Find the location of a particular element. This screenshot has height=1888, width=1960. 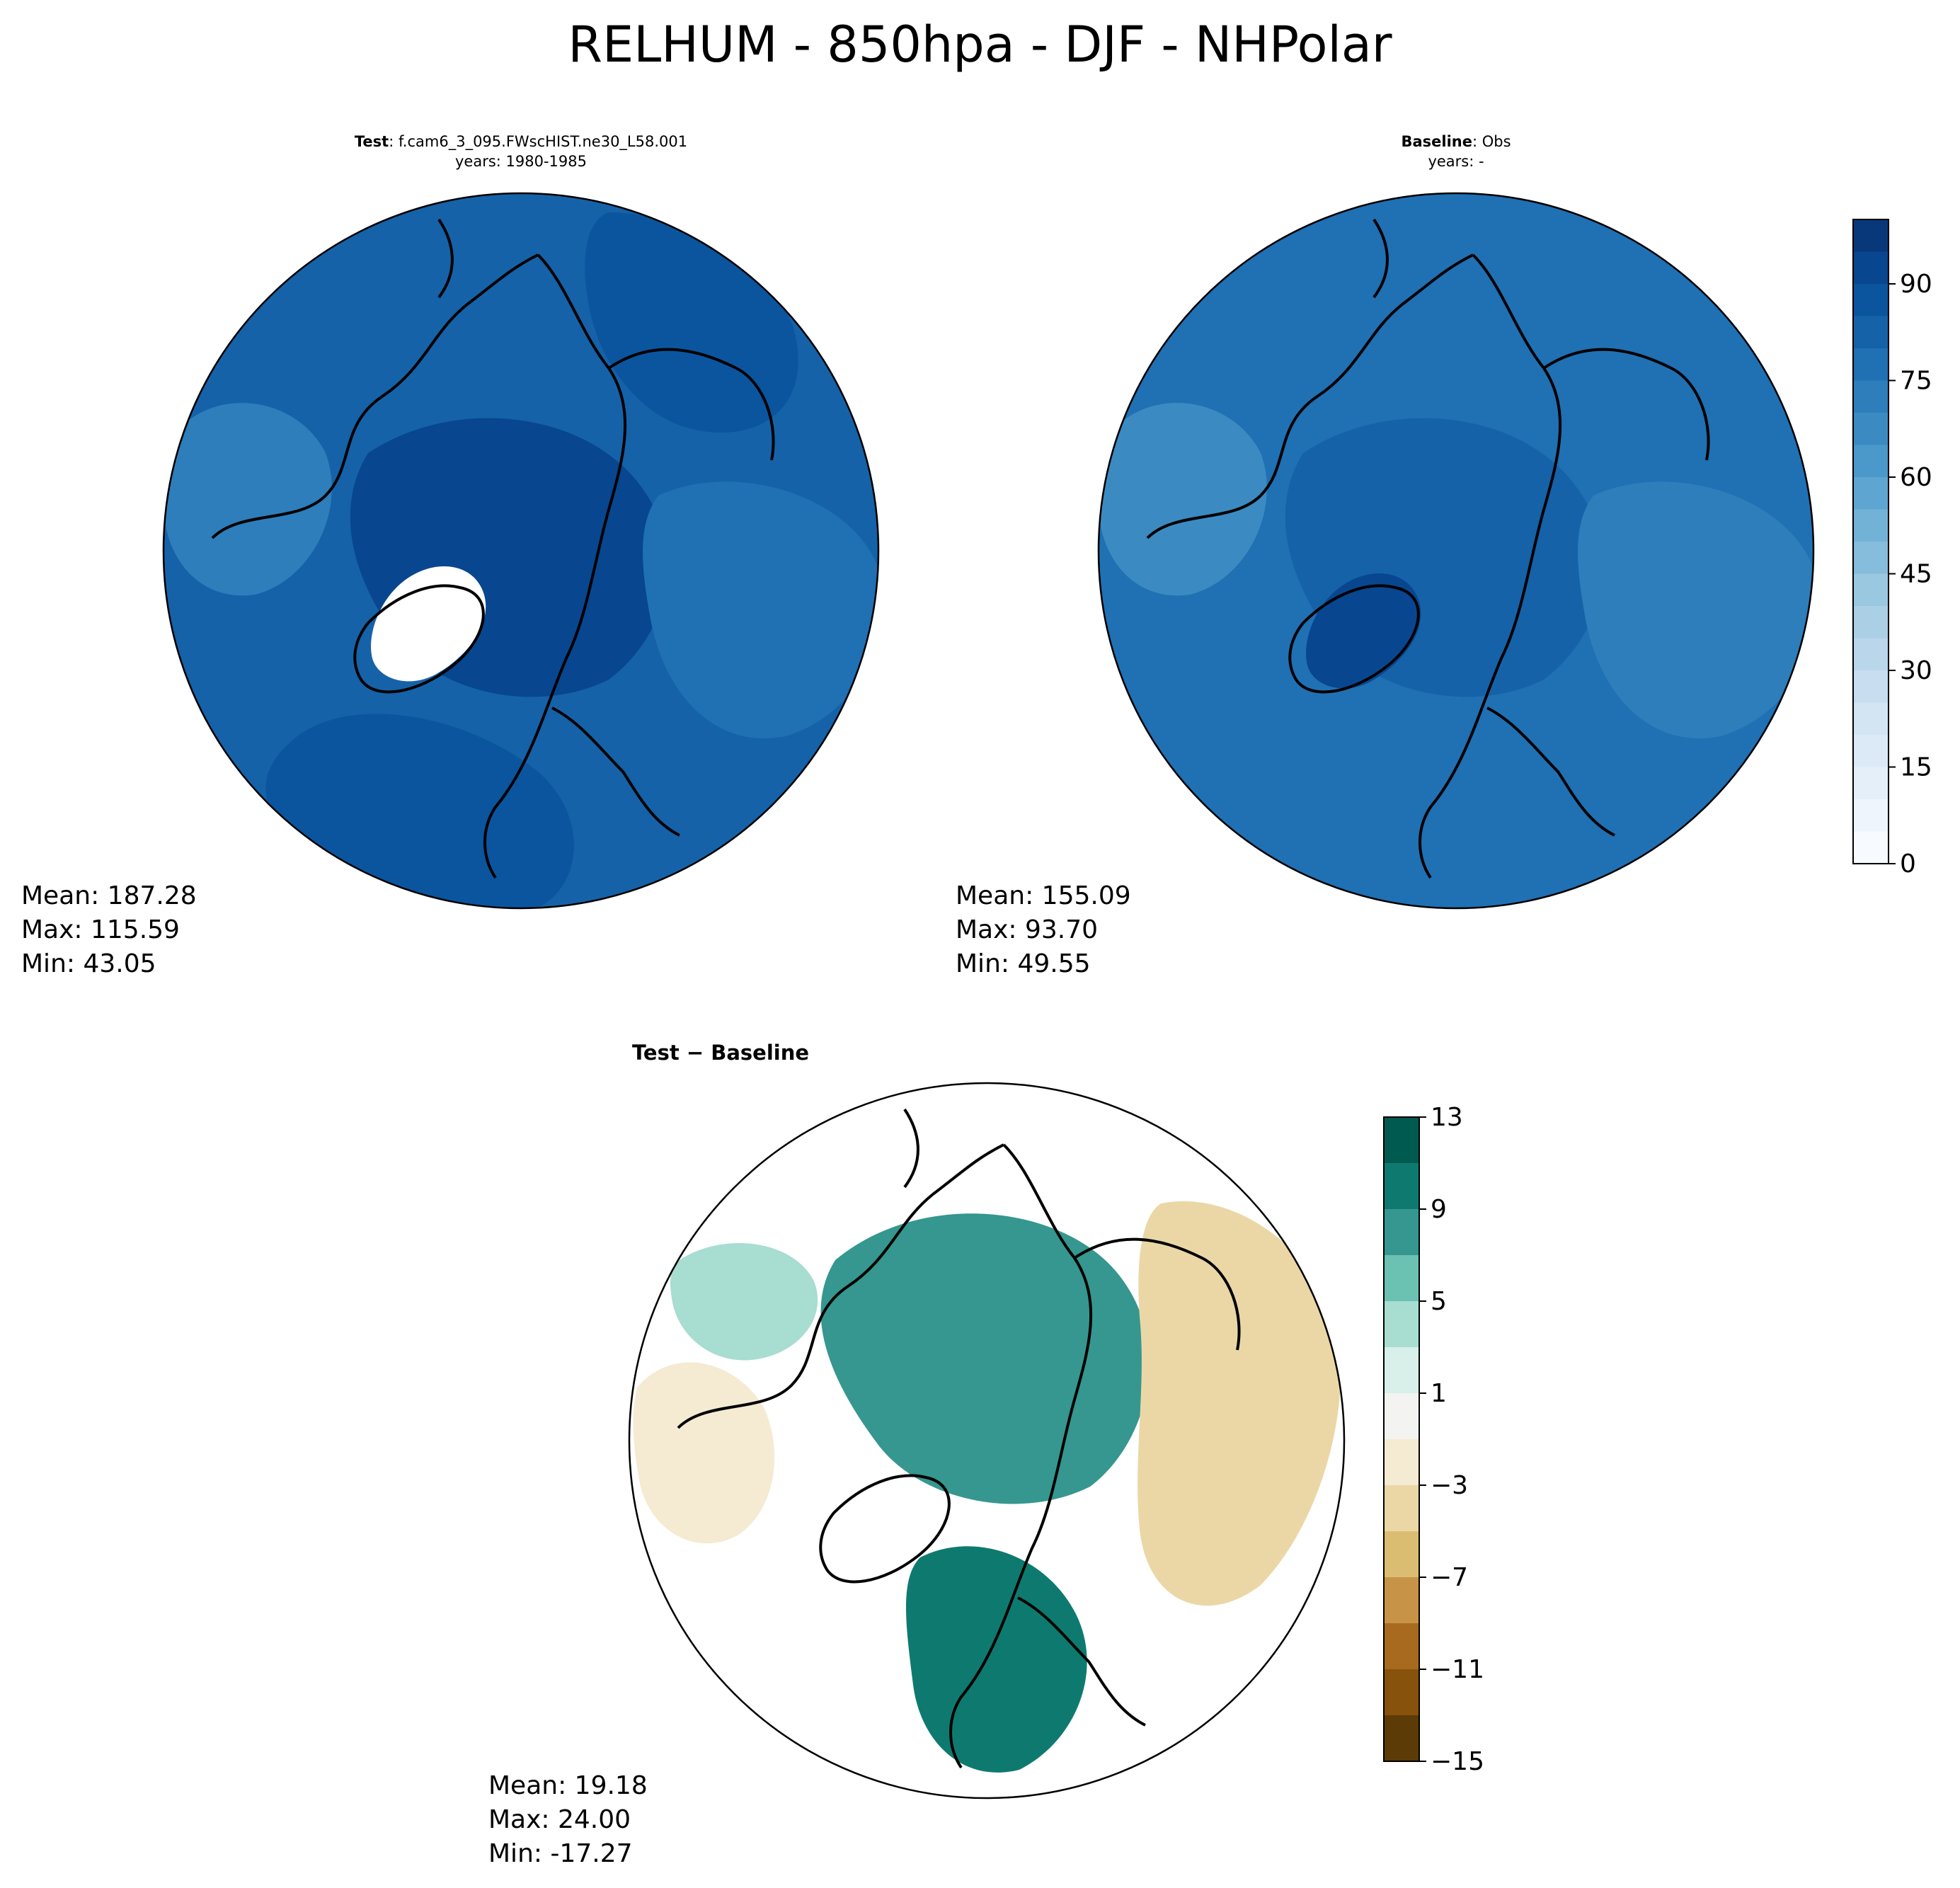

diff-mean: Mean: 19.18 is located at coordinates (568, 1786).